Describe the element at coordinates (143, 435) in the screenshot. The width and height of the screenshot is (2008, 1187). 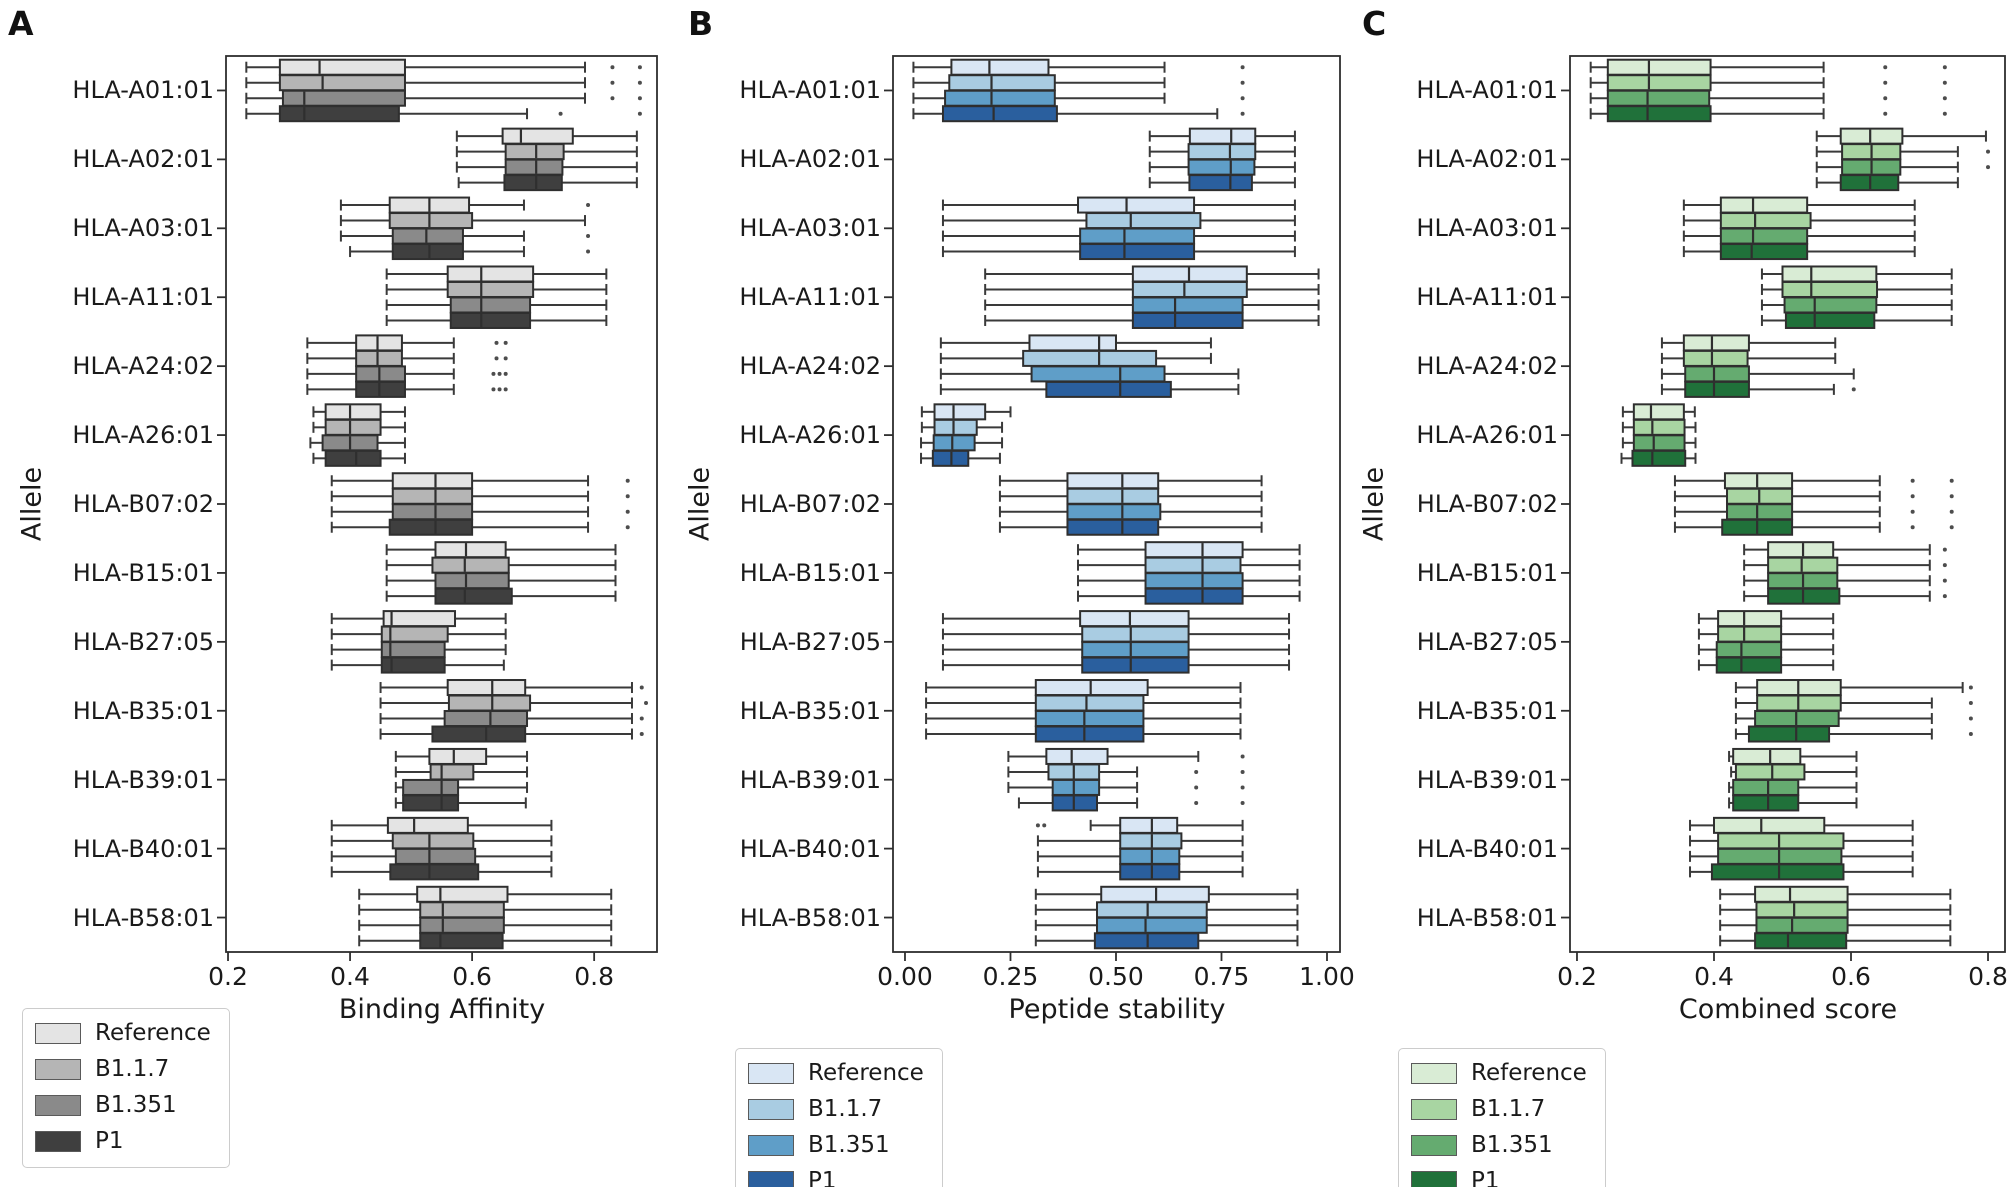
I see `y-tick-label: HLA-A26:01` at that location.